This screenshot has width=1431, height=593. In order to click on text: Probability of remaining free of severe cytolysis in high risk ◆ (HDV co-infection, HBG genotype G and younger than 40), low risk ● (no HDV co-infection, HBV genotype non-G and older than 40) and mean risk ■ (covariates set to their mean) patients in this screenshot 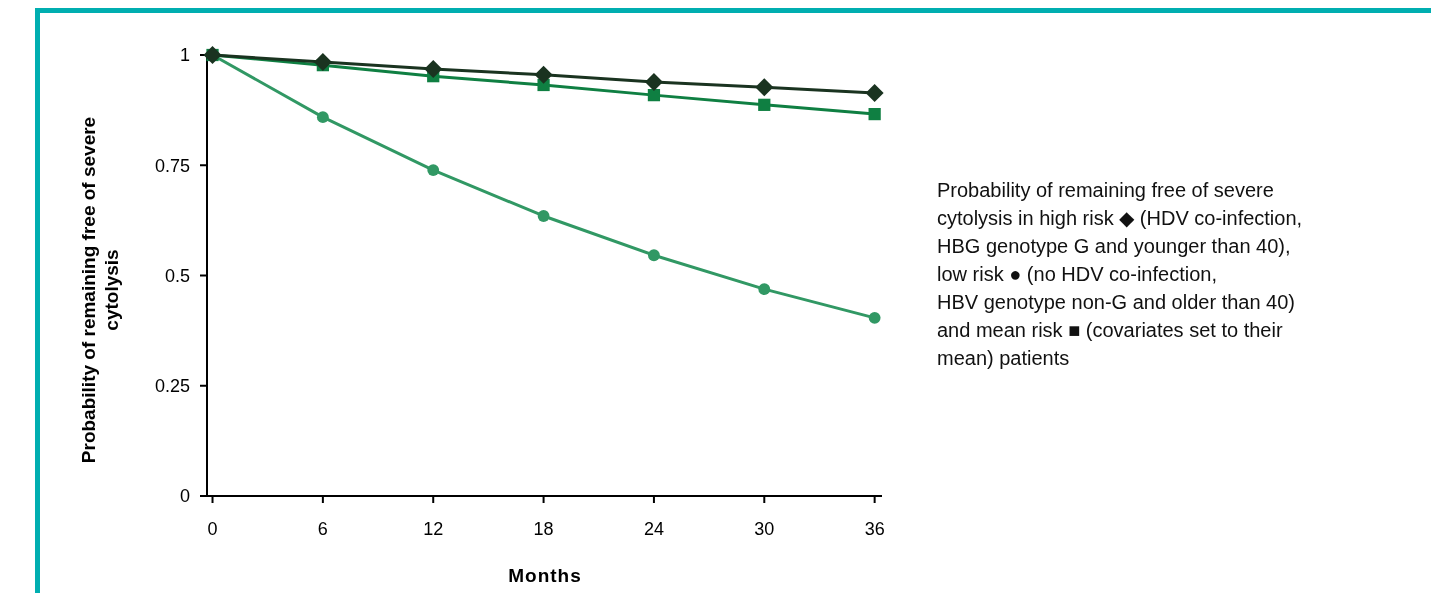, I will do `click(1120, 274)`.